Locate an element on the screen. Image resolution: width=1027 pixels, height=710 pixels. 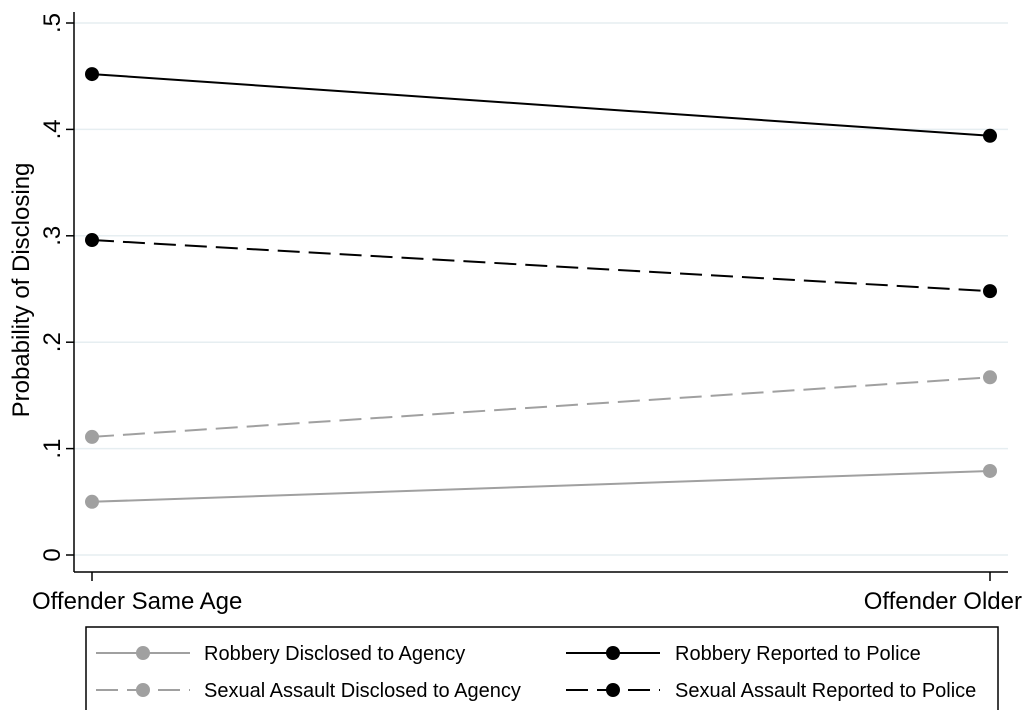
legend-label: Robbery Reported to Police is located at coordinates (798, 654).